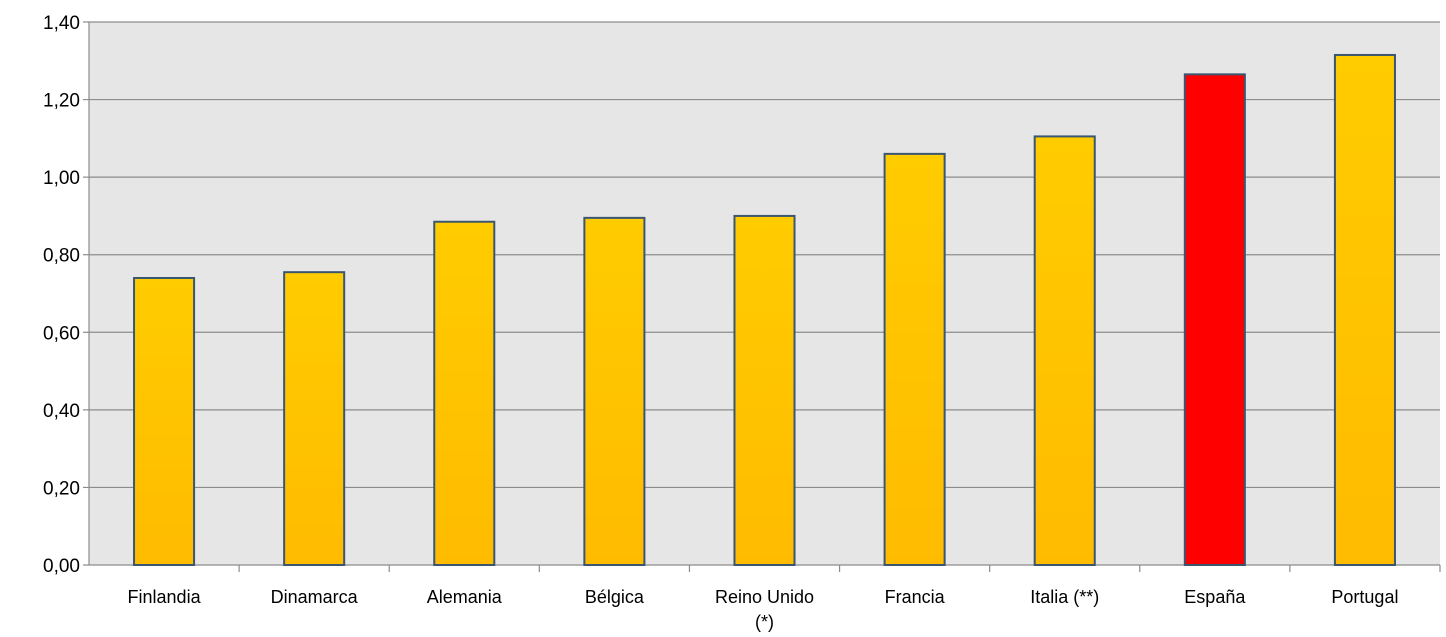 This screenshot has height=637, width=1446. Describe the element at coordinates (614, 391) in the screenshot. I see `bar-b-lgica` at that location.